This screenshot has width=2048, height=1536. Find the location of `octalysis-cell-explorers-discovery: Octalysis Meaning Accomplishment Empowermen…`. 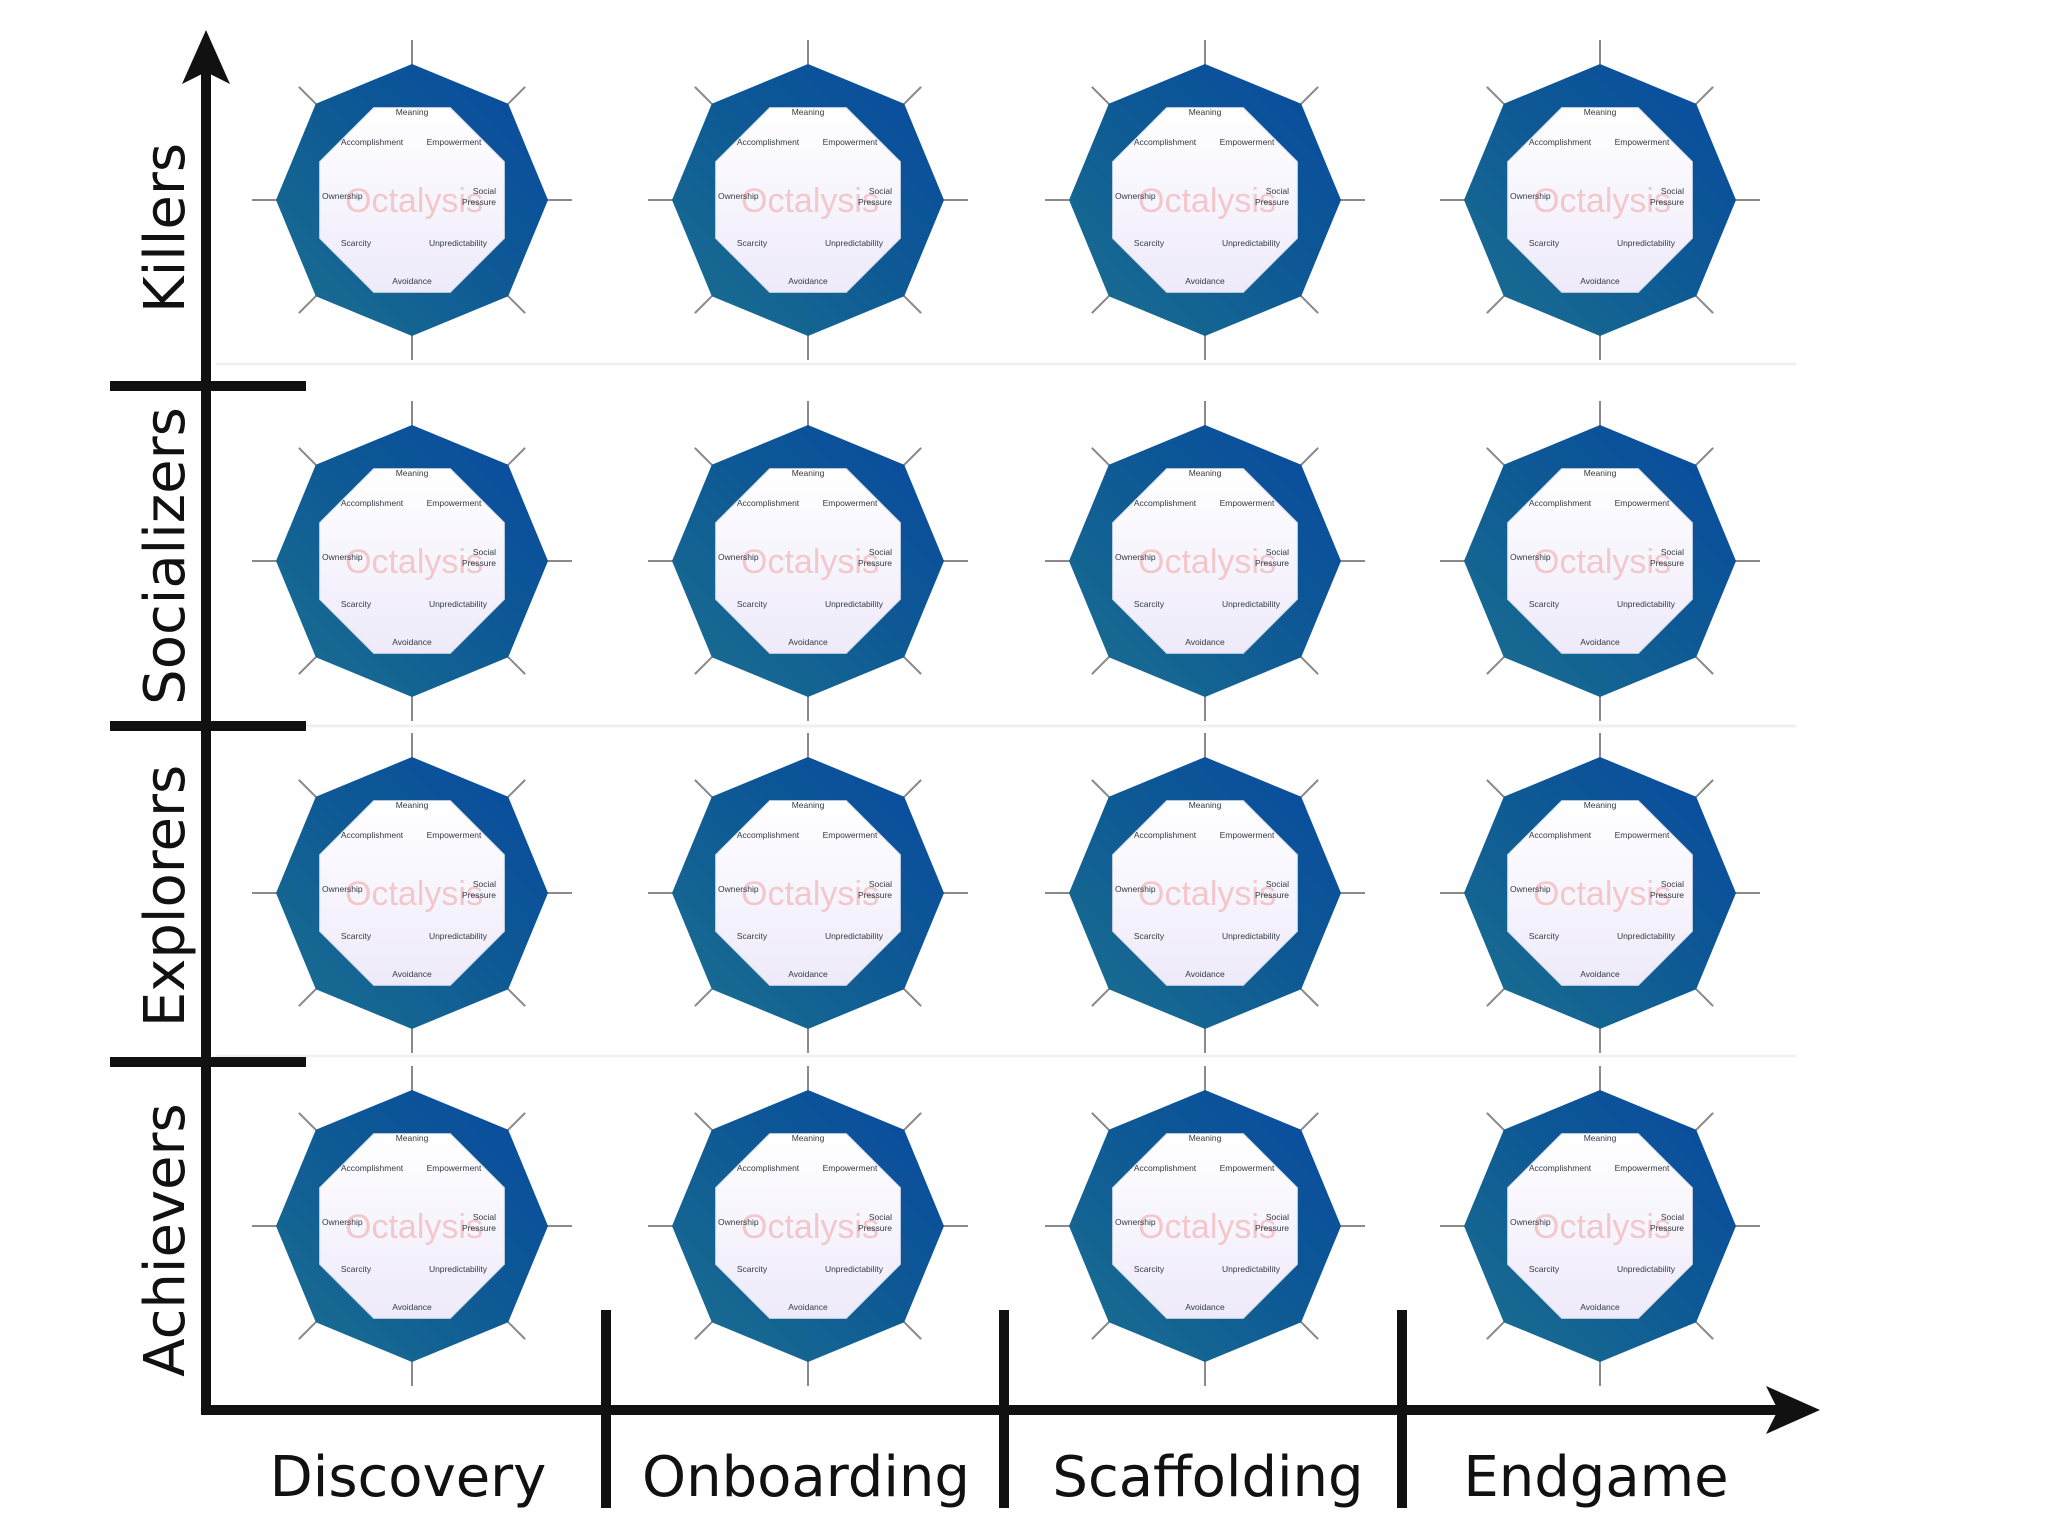

octalysis-cell-explorers-discovery: Octalysis Meaning Accomplishment Empowermen… is located at coordinates (412, 893).